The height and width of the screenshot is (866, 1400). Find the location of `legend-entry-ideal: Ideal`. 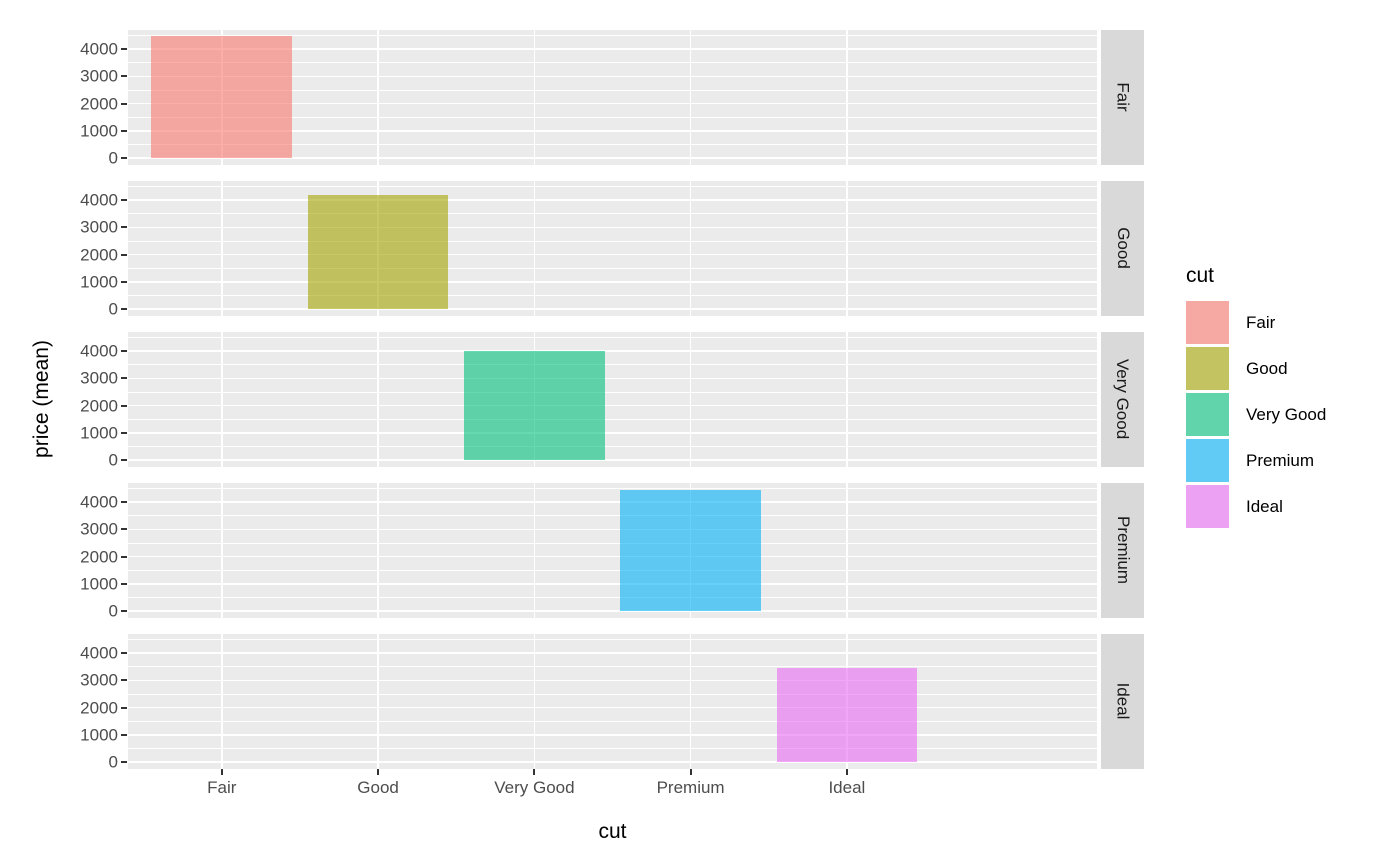

legend-entry-ideal: Ideal is located at coordinates (1256, 506).